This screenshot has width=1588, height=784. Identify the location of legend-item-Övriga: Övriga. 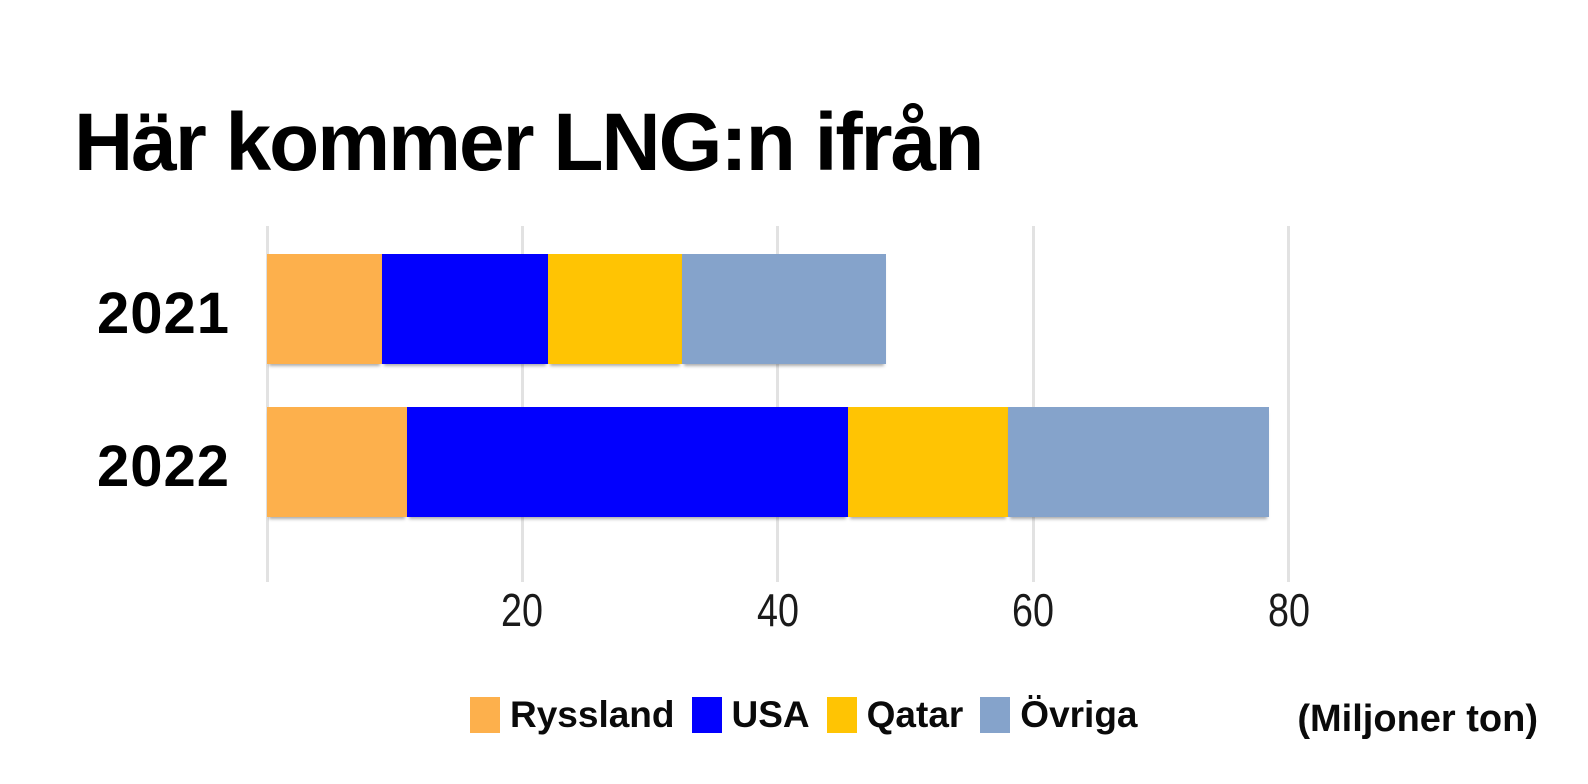
(1059, 715).